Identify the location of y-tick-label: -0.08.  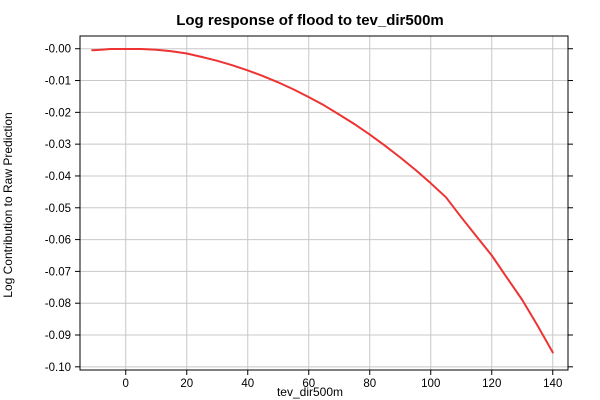
(58, 304).